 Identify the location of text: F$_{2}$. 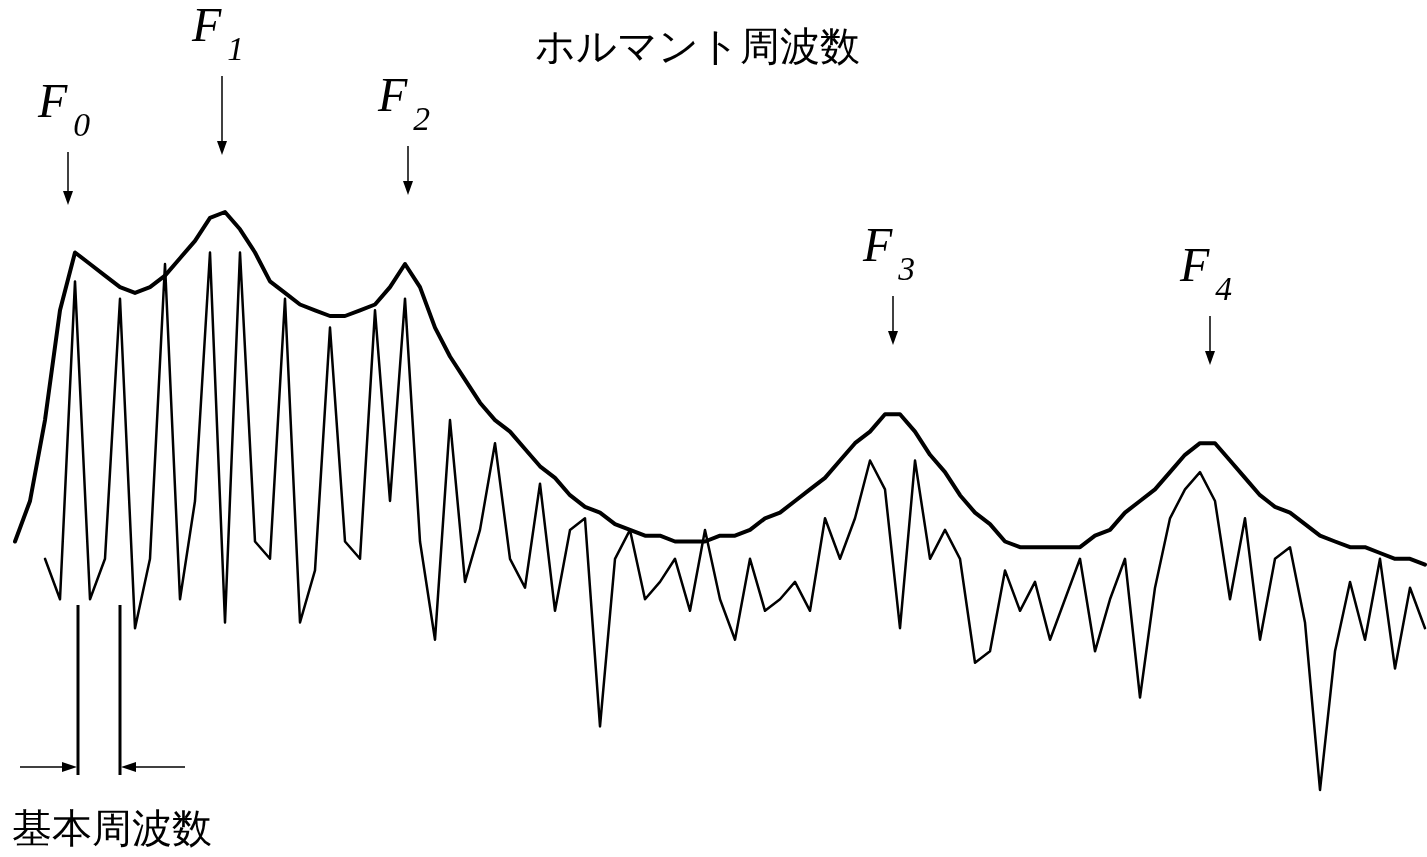
(404, 102).